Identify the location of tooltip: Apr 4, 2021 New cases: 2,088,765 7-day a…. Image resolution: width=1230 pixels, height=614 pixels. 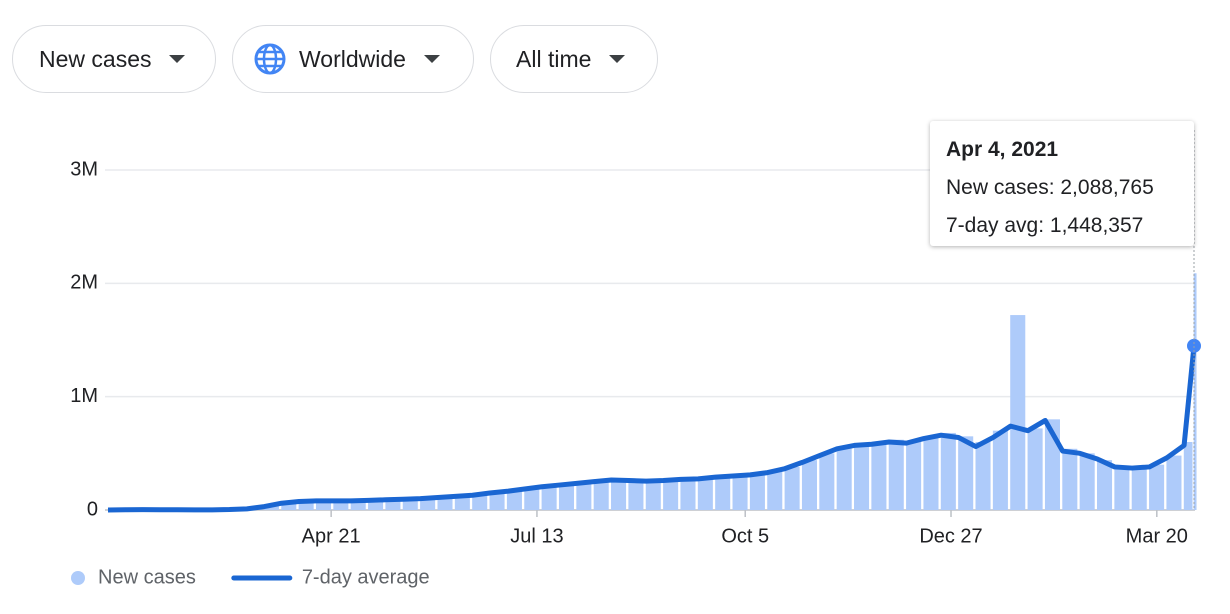
(1062, 183).